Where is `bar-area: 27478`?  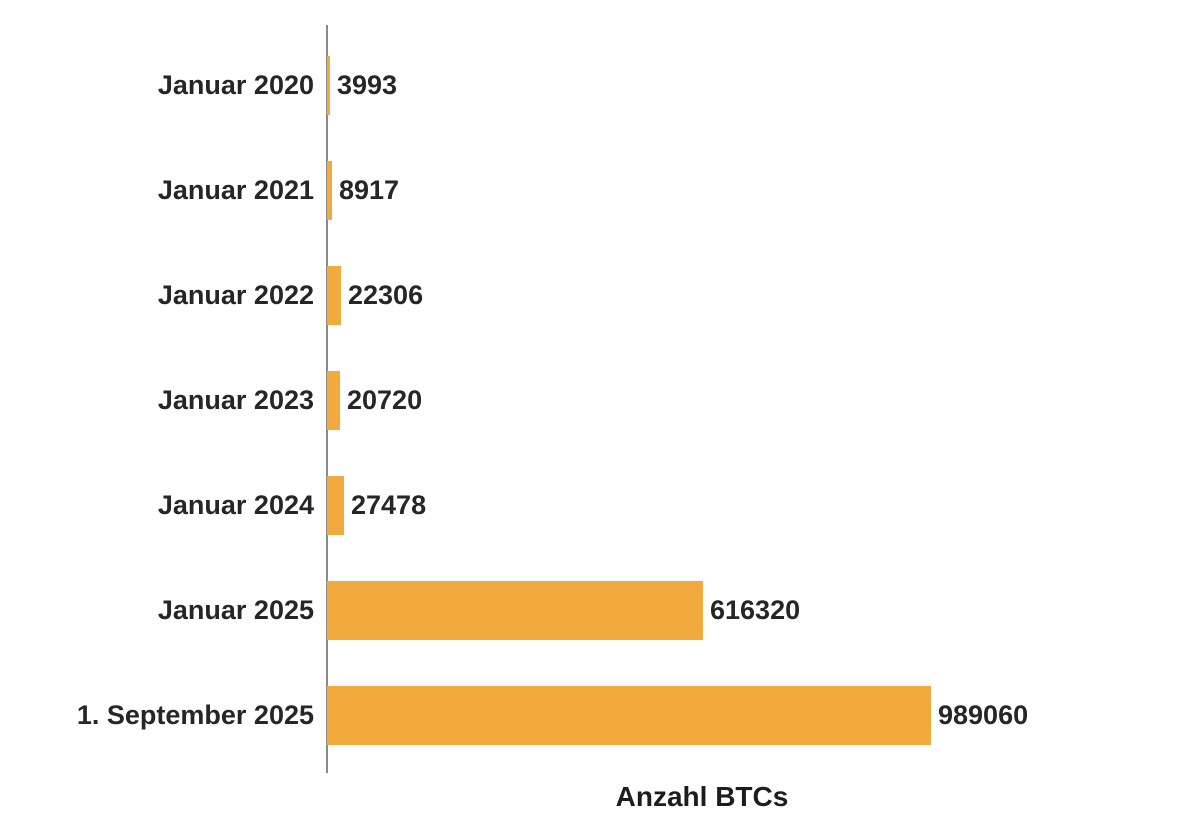
bar-area: 27478 is located at coordinates (763, 505).